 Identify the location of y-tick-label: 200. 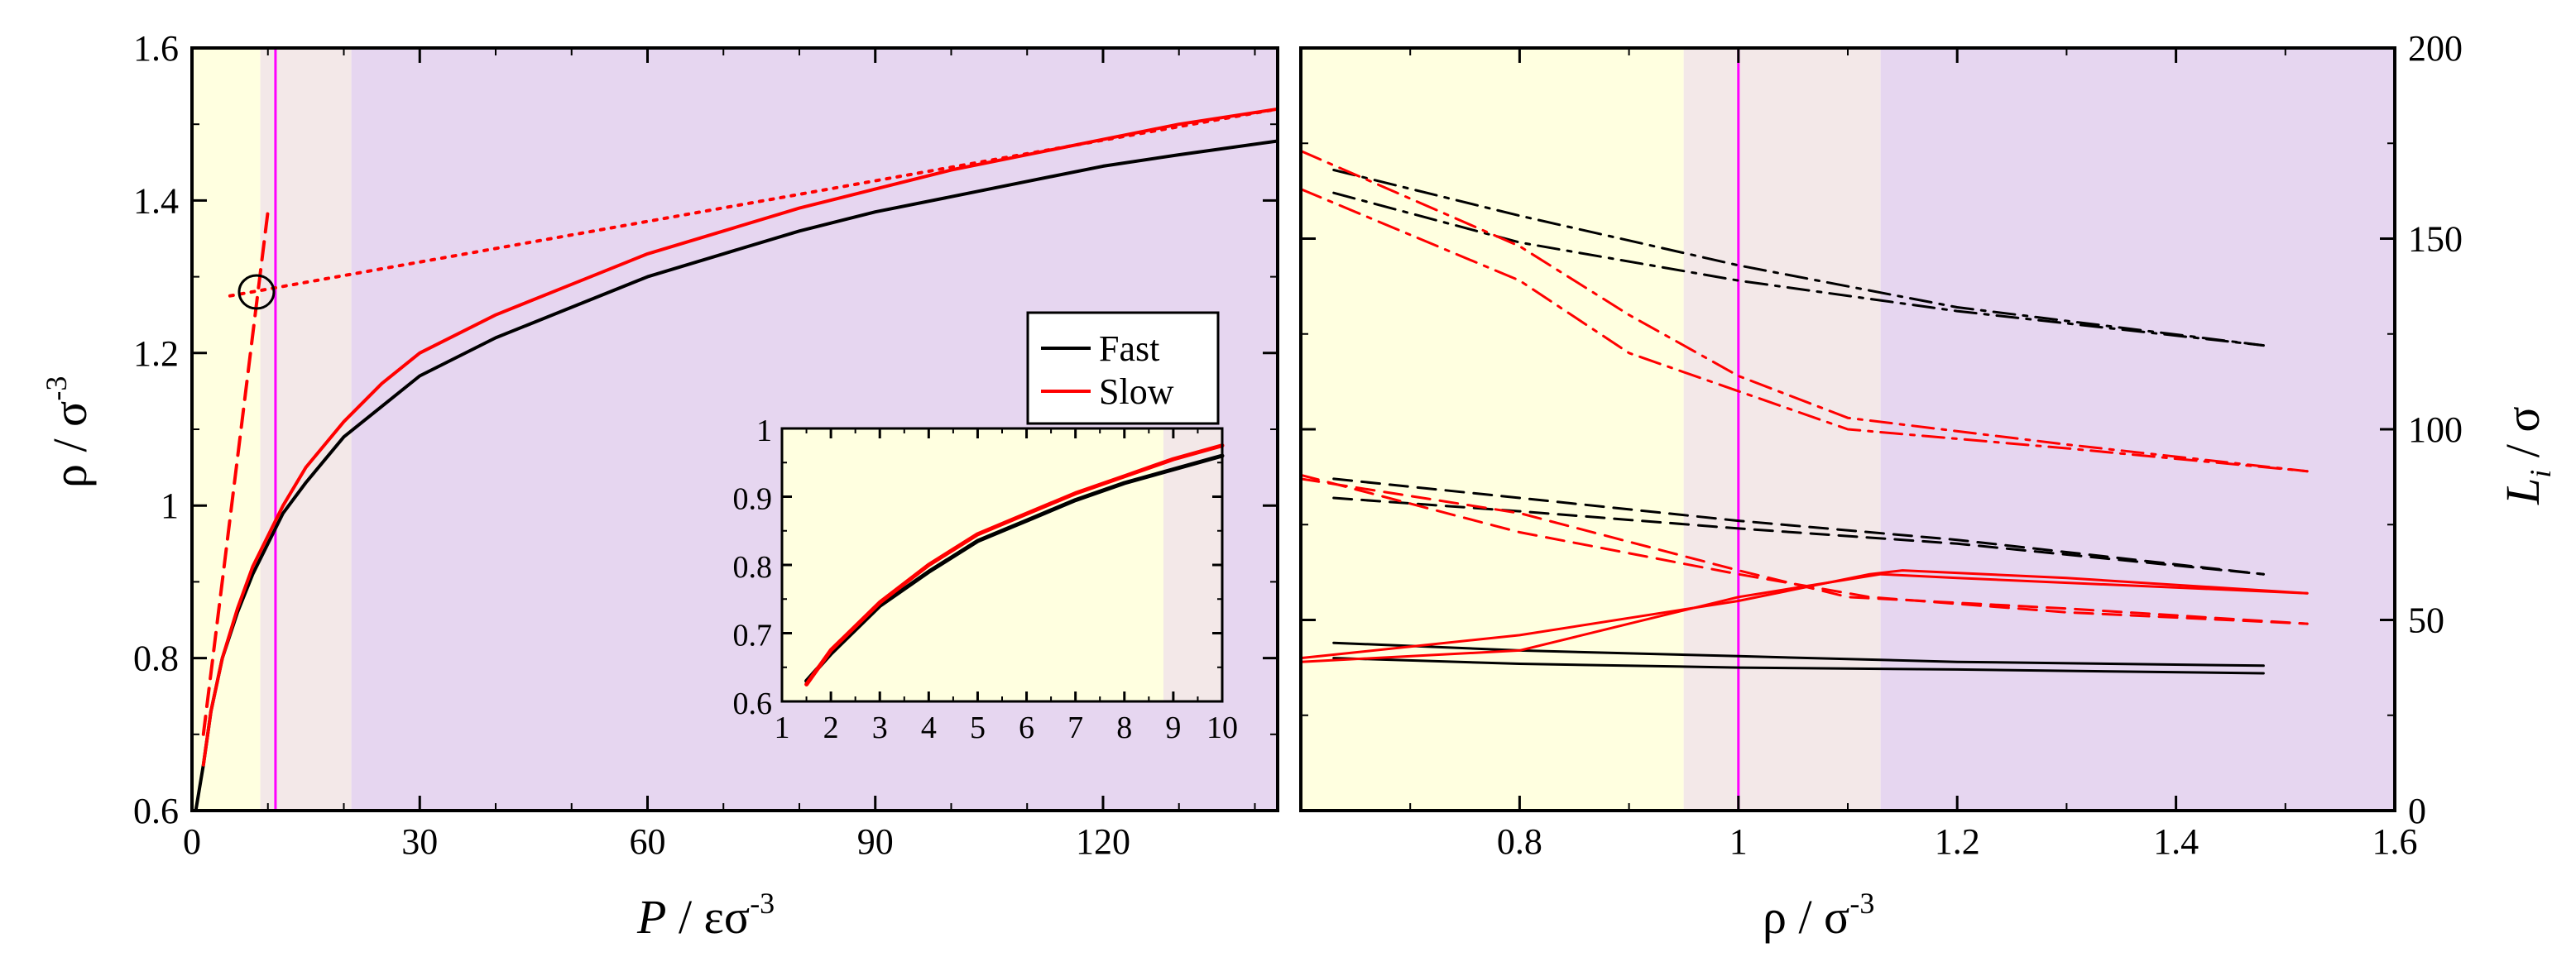
(2436, 48).